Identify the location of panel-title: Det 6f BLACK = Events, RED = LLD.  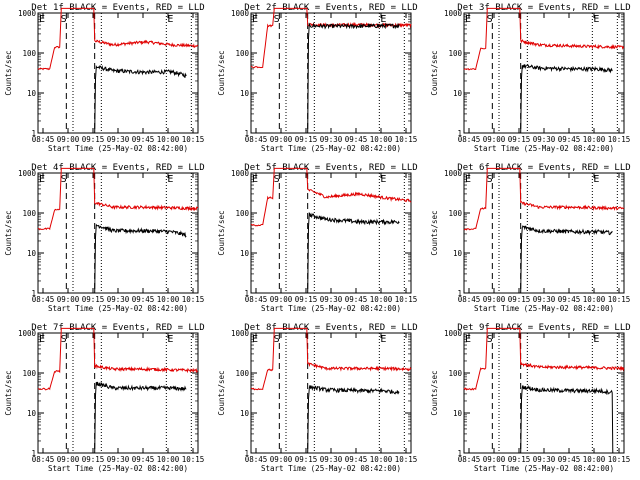
(543, 168).